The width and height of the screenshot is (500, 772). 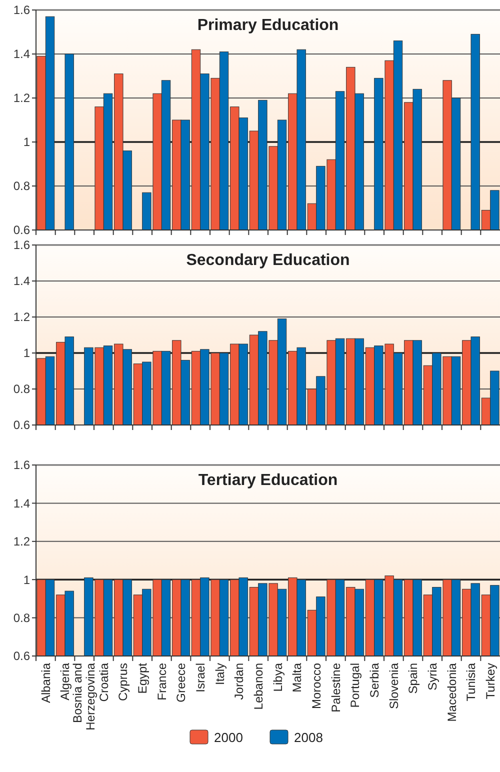 What do you see at coordinates (308, 737) in the screenshot?
I see `legend-label: 2008` at bounding box center [308, 737].